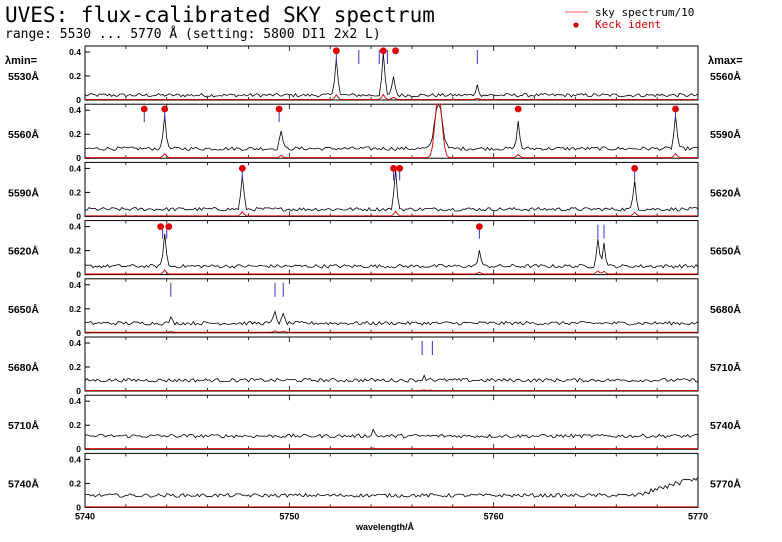 This screenshot has width=782, height=542. What do you see at coordinates (23, 309) in the screenshot?
I see `lambda-min-label: 5650Å` at bounding box center [23, 309].